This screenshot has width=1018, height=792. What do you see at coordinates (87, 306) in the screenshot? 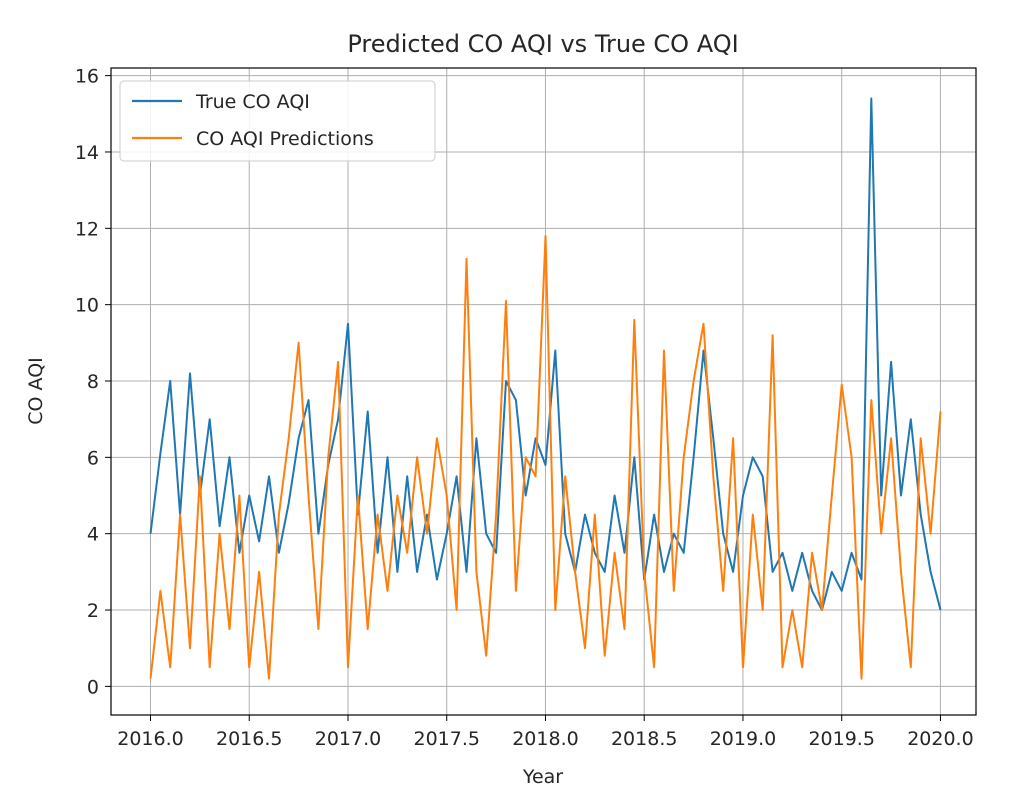
I see `y-tick-label: 10` at bounding box center [87, 306].